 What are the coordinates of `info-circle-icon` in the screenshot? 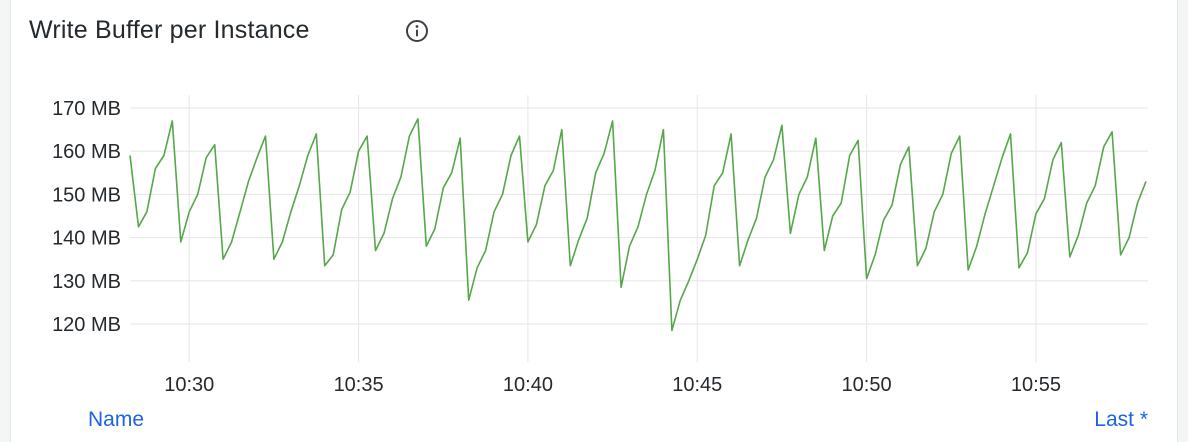 It's located at (417, 31).